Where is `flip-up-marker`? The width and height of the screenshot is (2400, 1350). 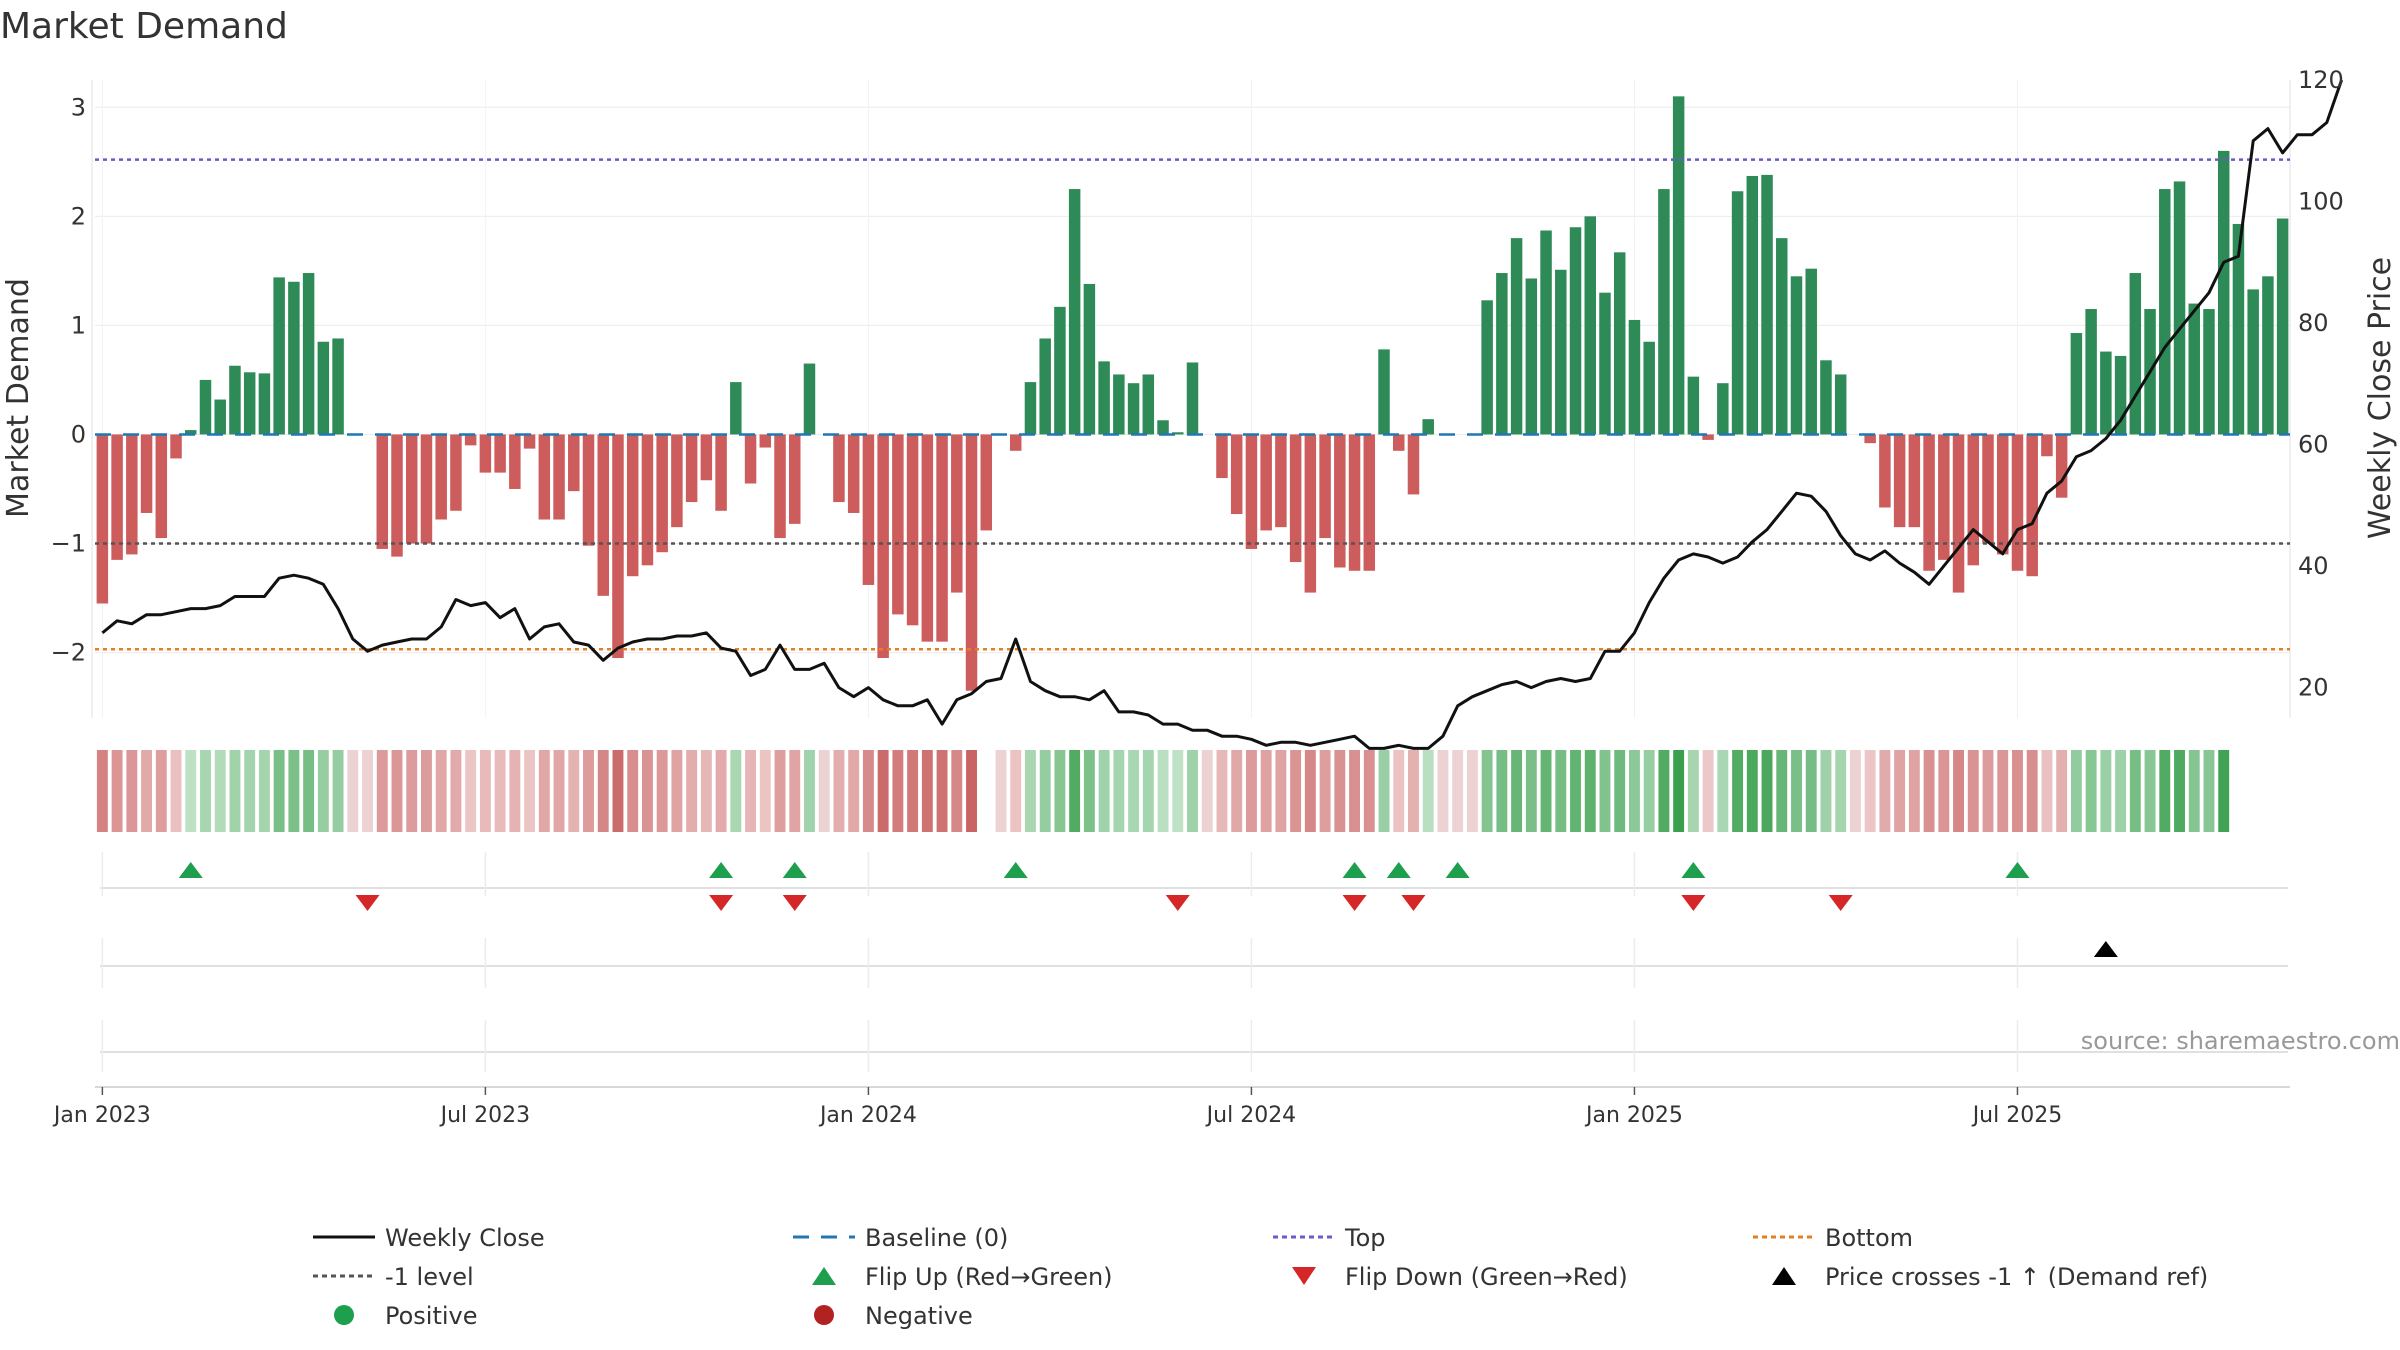 flip-up-marker is located at coordinates (1457, 870).